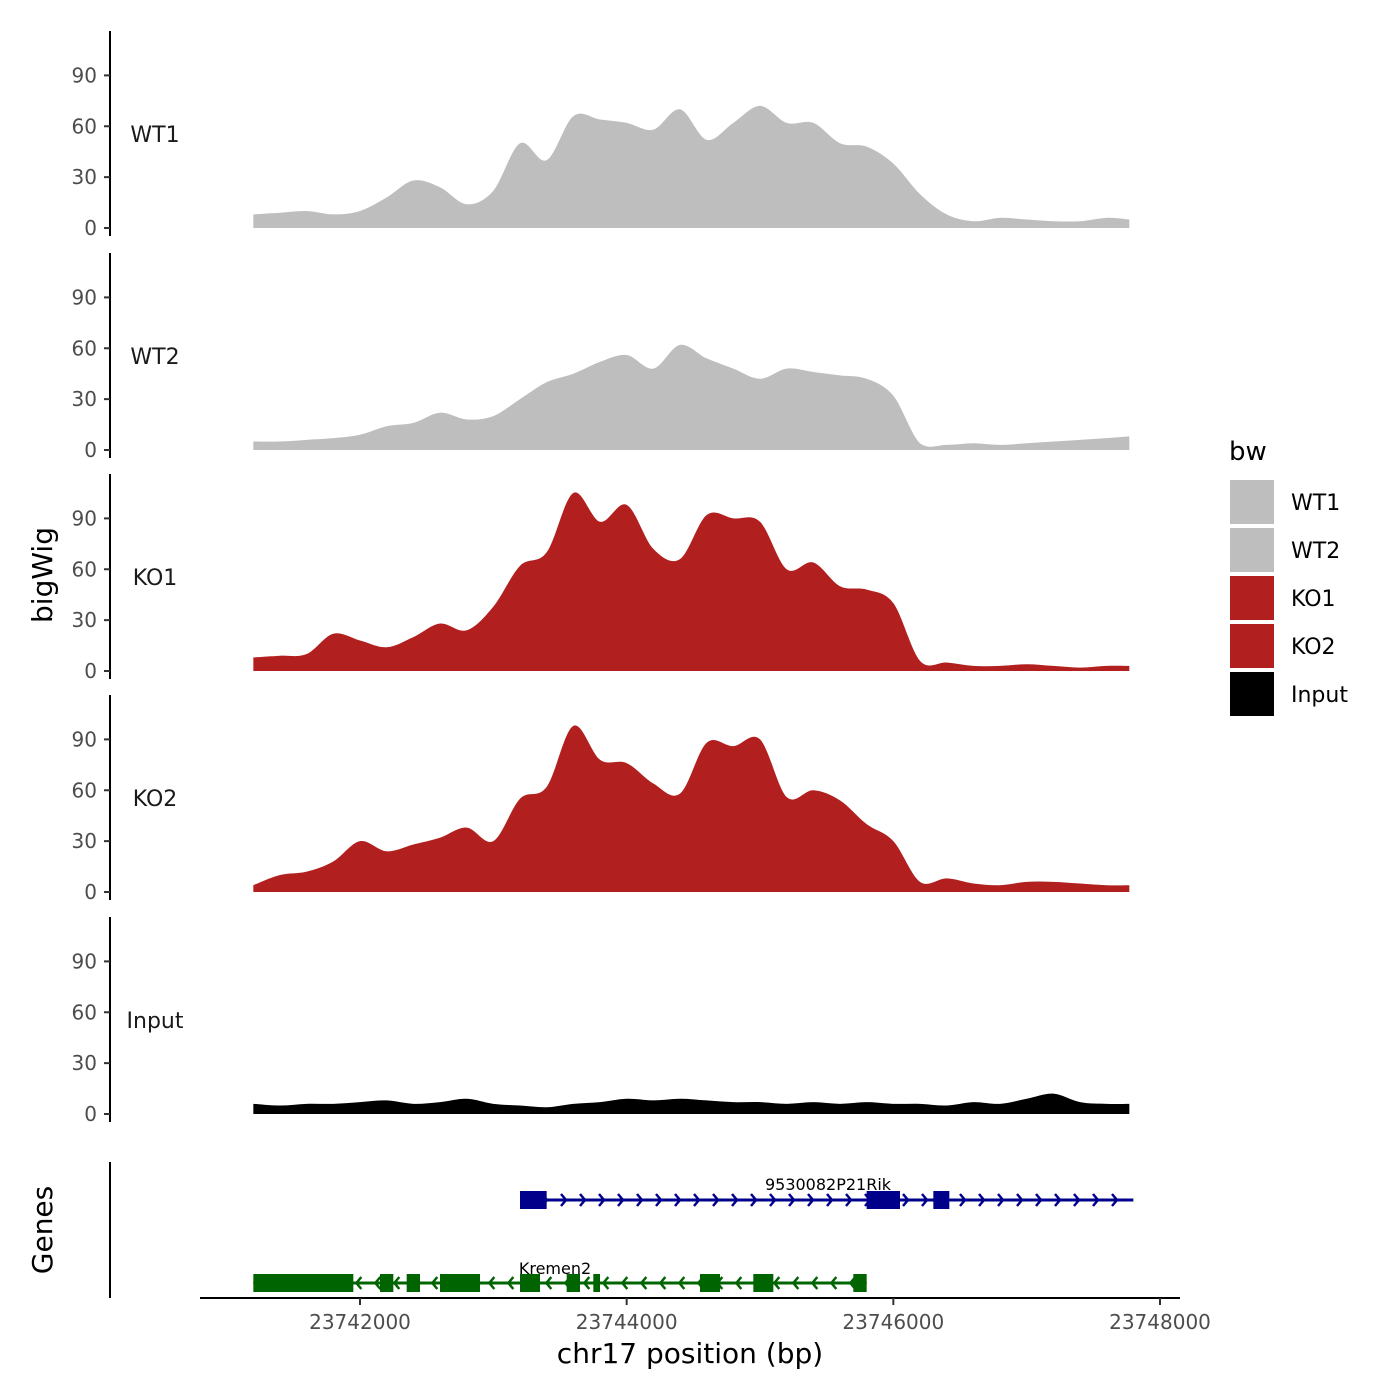 The height and width of the screenshot is (1400, 1400). What do you see at coordinates (1315, 551) in the screenshot?
I see `legend-label-wt2: WT2` at bounding box center [1315, 551].